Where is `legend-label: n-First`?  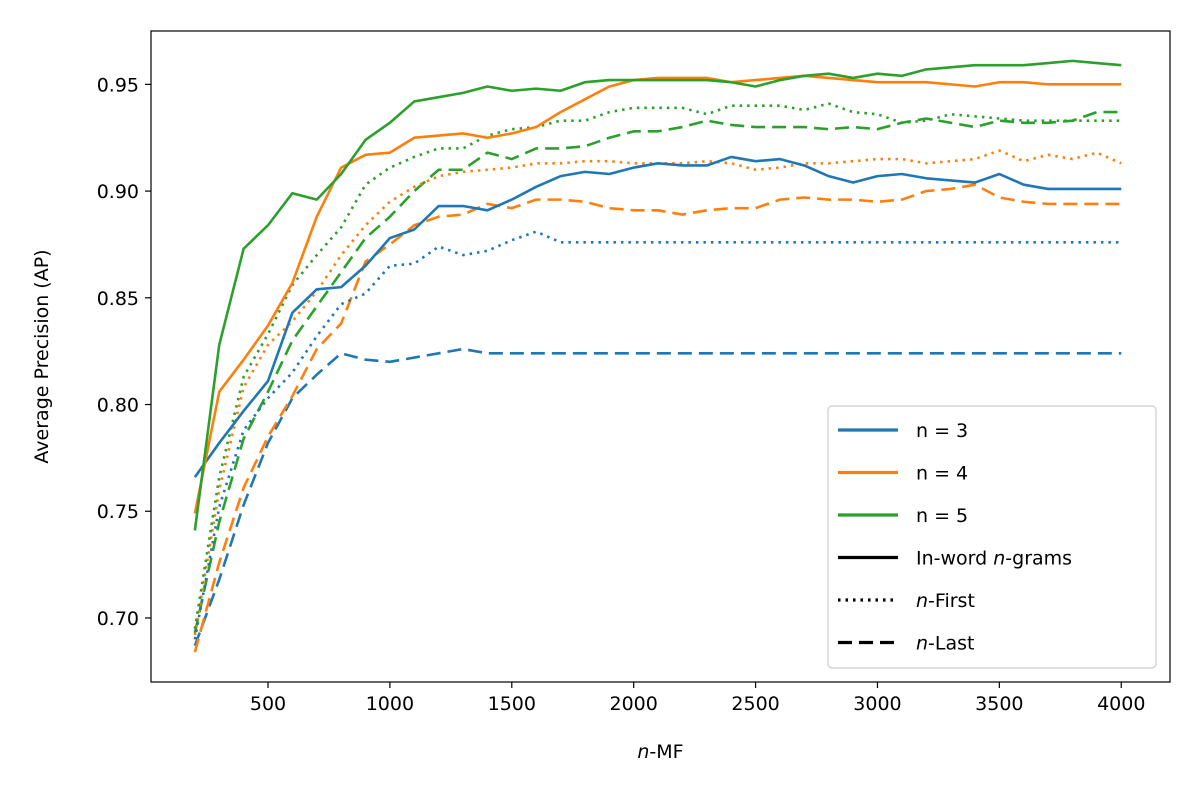
legend-label: n-First is located at coordinates (945, 601).